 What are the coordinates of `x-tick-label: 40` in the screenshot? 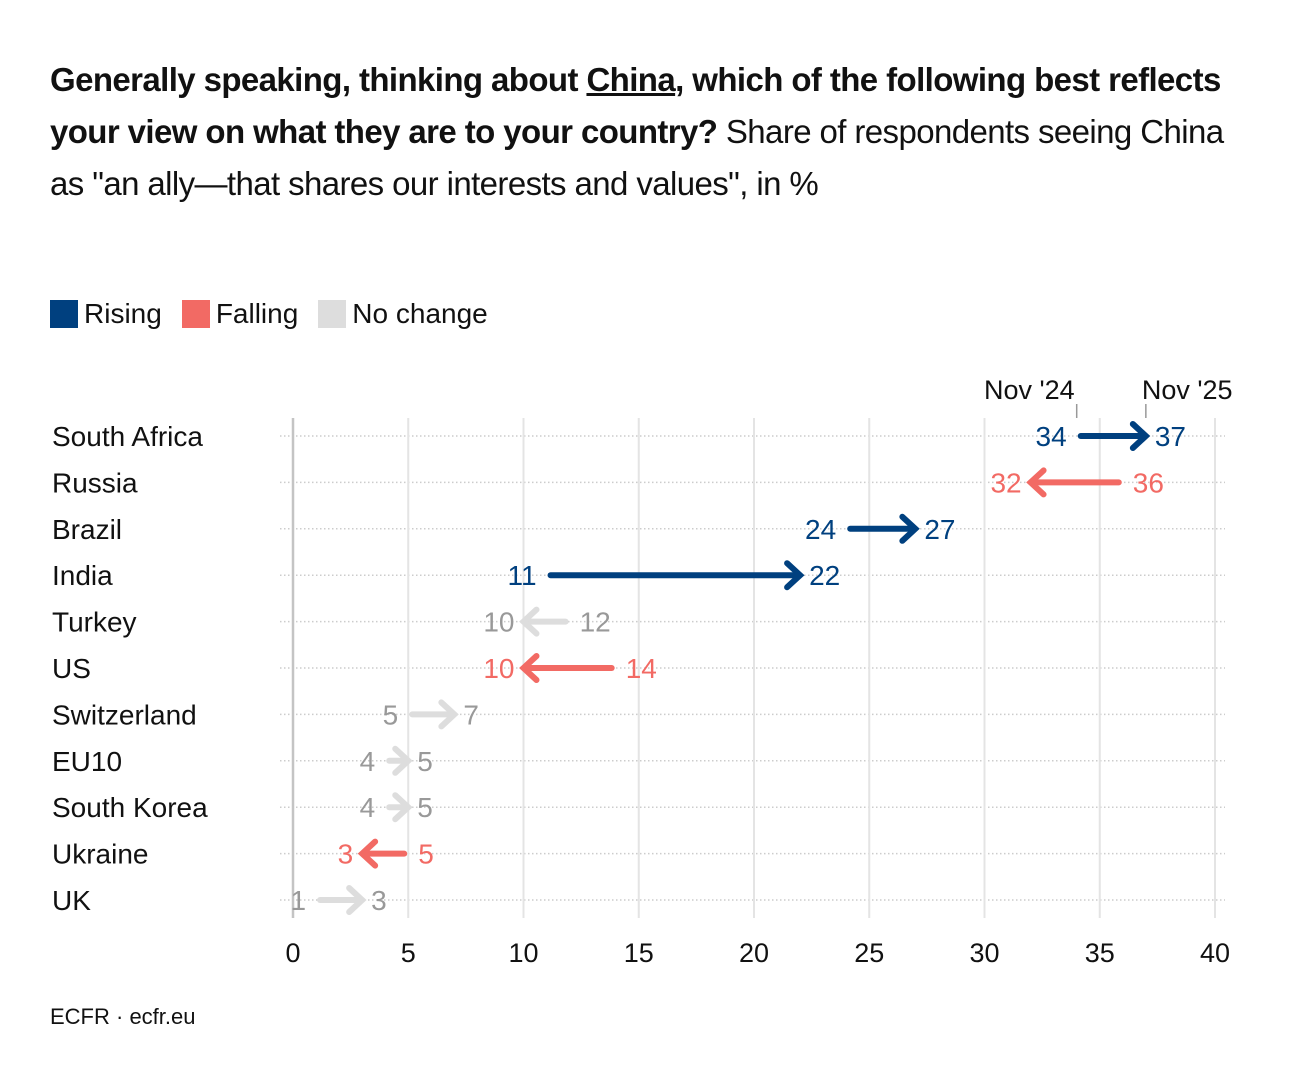 It's located at (1215, 953).